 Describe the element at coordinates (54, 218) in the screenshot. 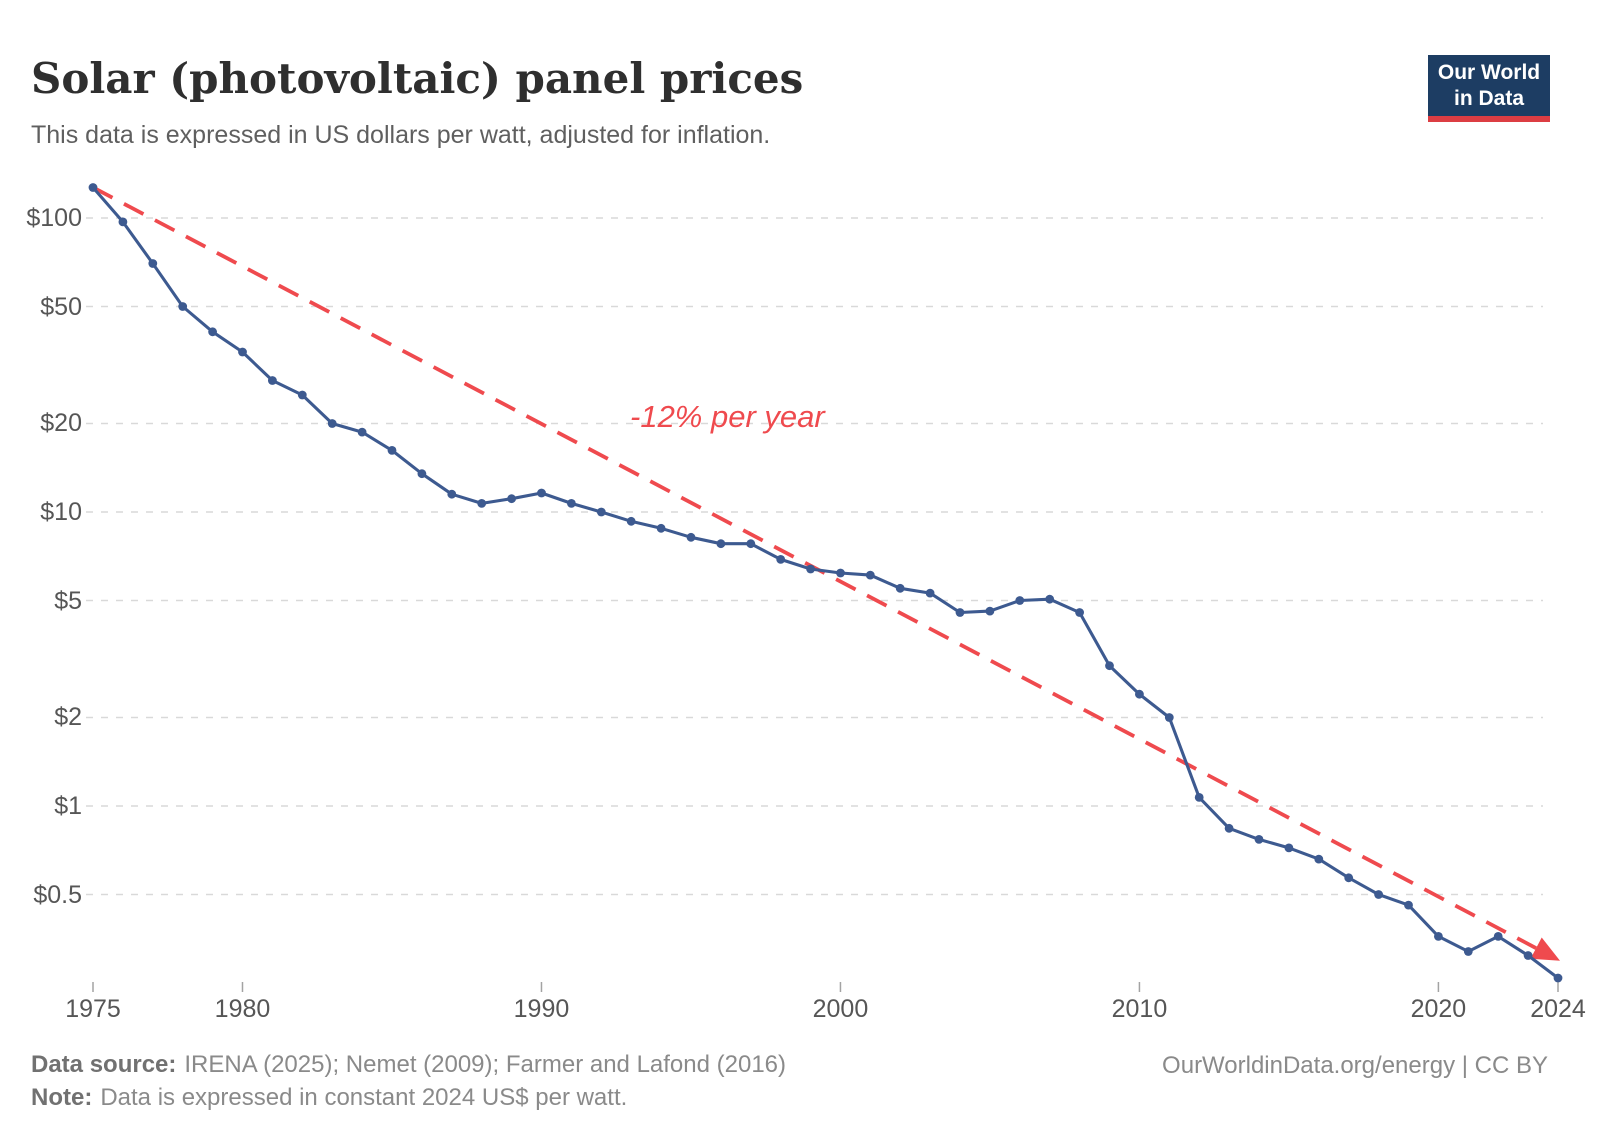

I see `y-axis-tick-label: $100` at that location.